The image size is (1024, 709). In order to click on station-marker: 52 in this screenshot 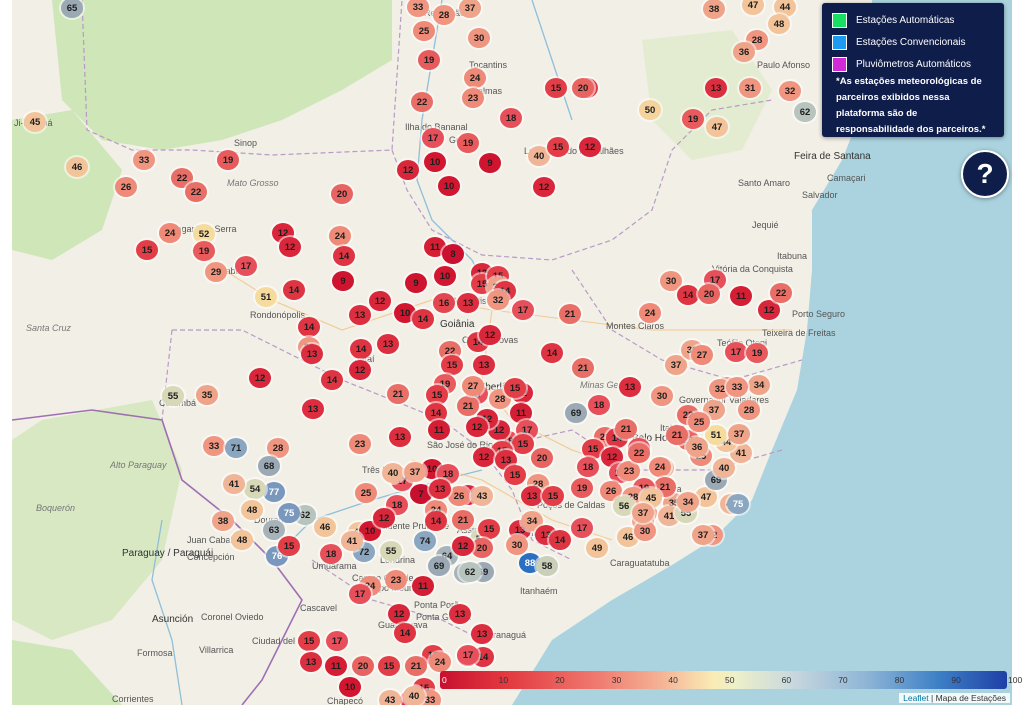, I will do `click(204, 234)`.